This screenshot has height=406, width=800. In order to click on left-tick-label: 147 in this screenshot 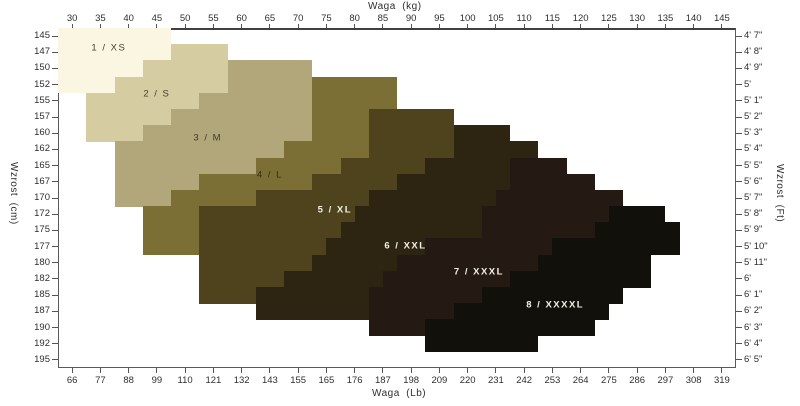, I will do `click(42, 52)`.